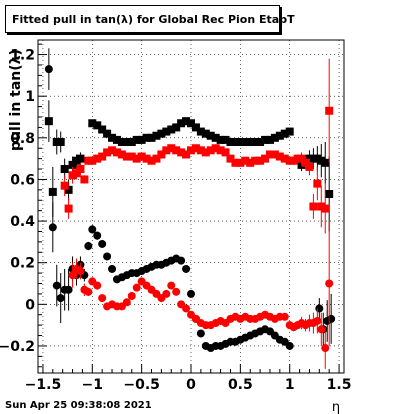 Image resolution: width=400 pixels, height=414 pixels. What do you see at coordinates (141, 385) in the screenshot?
I see `x-tick-label: −0.5` at bounding box center [141, 385].